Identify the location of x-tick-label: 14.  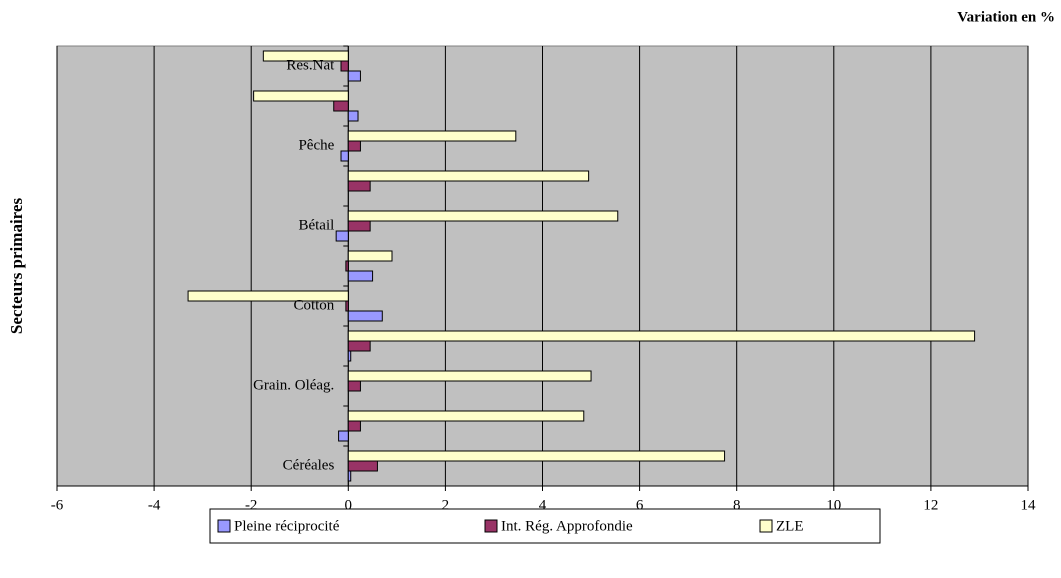
(1029, 505).